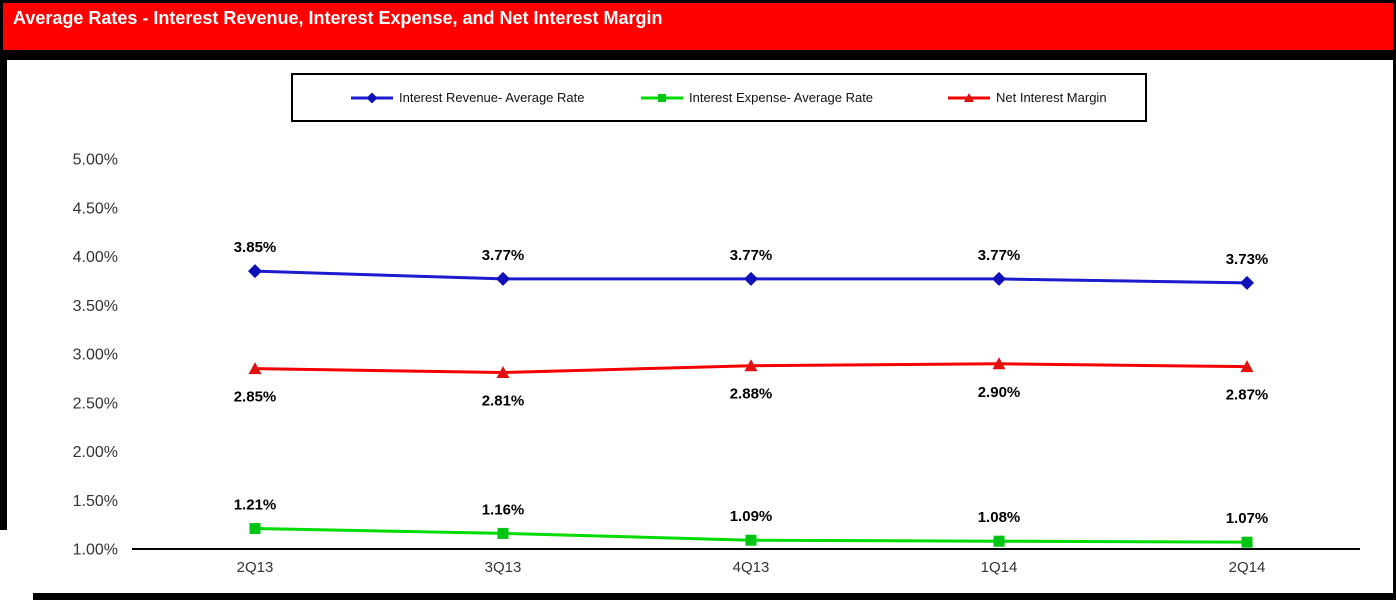 This screenshot has height=600, width=1396. What do you see at coordinates (1247, 259) in the screenshot?
I see `data-label: 3.73%` at bounding box center [1247, 259].